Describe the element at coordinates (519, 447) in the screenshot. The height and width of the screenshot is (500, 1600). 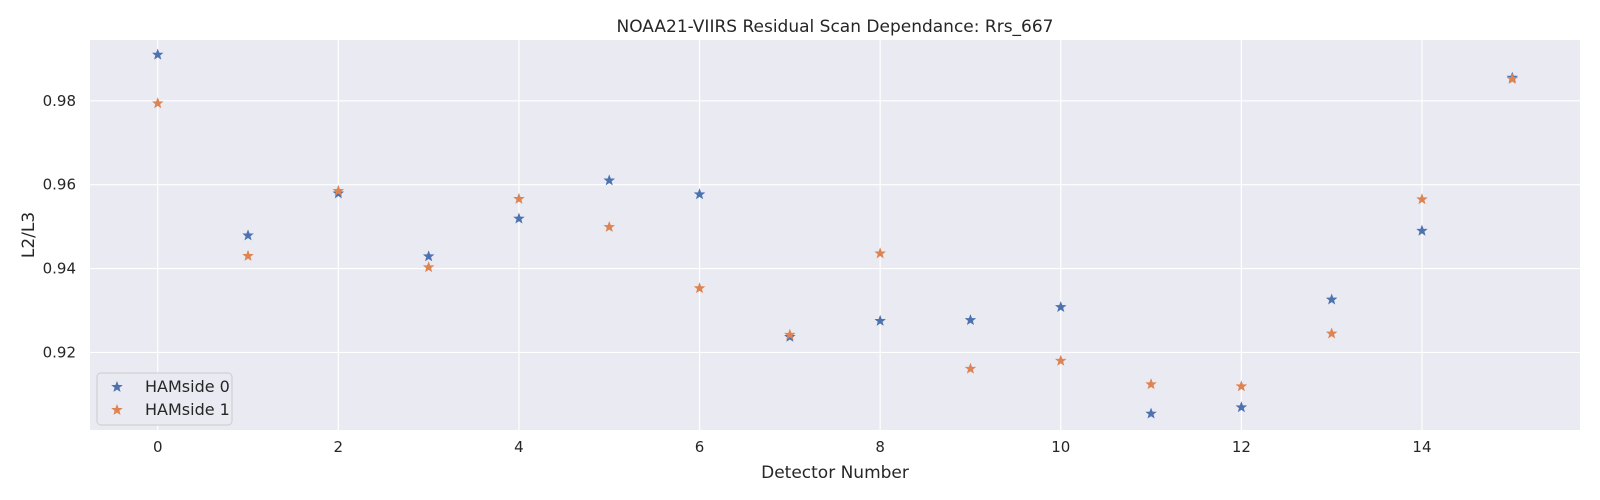
I see `x-tick-label: 4` at that location.